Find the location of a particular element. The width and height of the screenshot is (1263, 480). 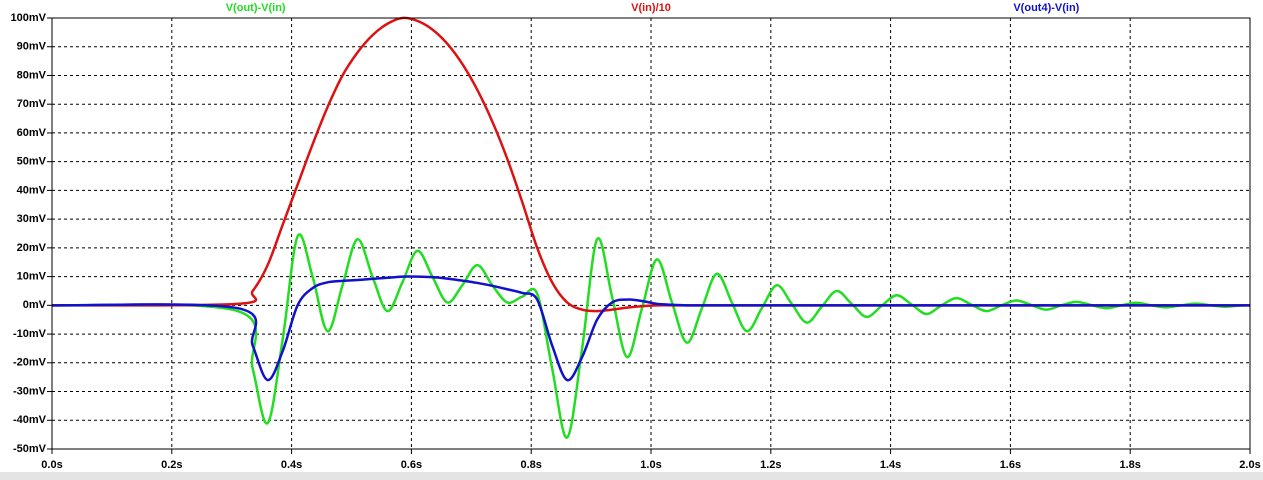

x-tick-label: 0.2s is located at coordinates (171, 465).